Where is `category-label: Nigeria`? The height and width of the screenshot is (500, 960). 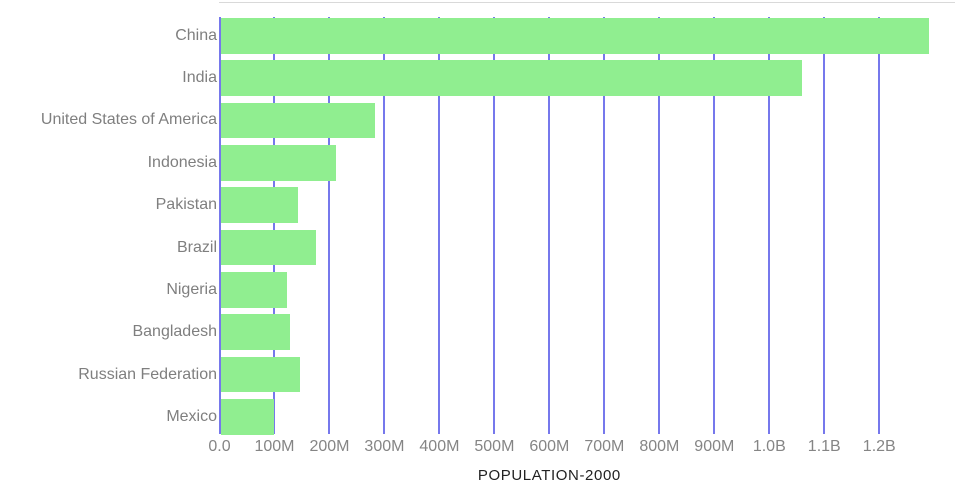
category-label: Nigeria is located at coordinates (191, 289).